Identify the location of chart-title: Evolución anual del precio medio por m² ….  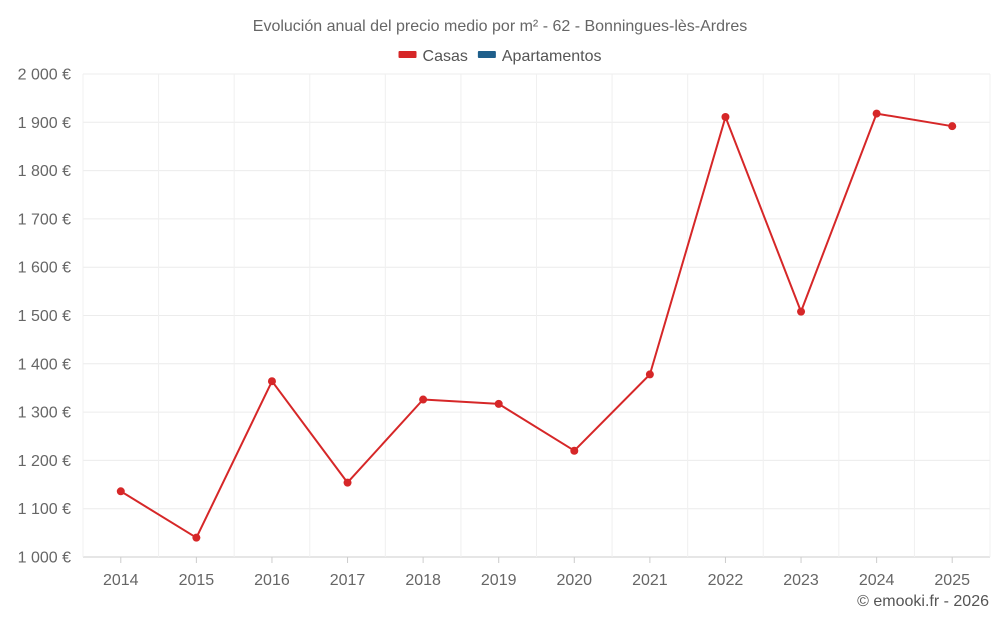
(500, 26).